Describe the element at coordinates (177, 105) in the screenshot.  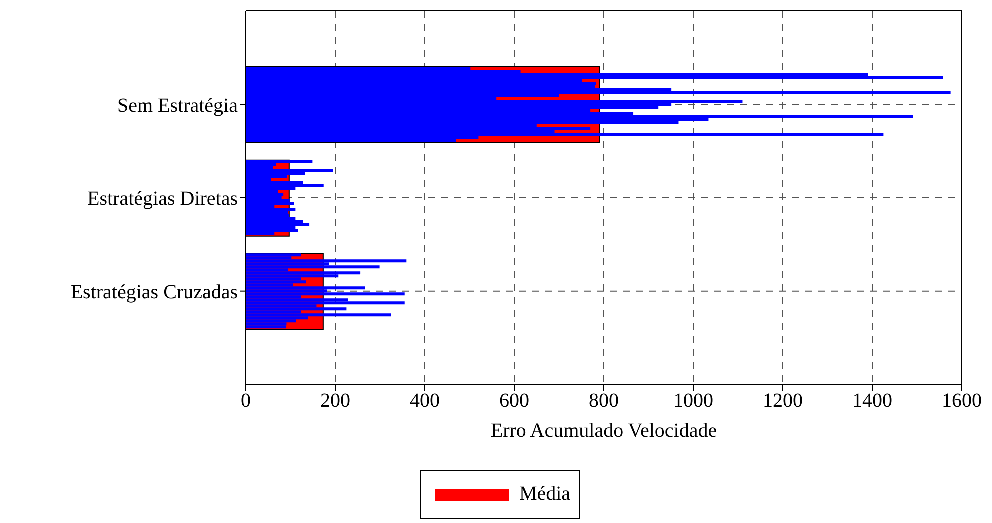
I see `y-tick-label: Sem Estratégia` at that location.